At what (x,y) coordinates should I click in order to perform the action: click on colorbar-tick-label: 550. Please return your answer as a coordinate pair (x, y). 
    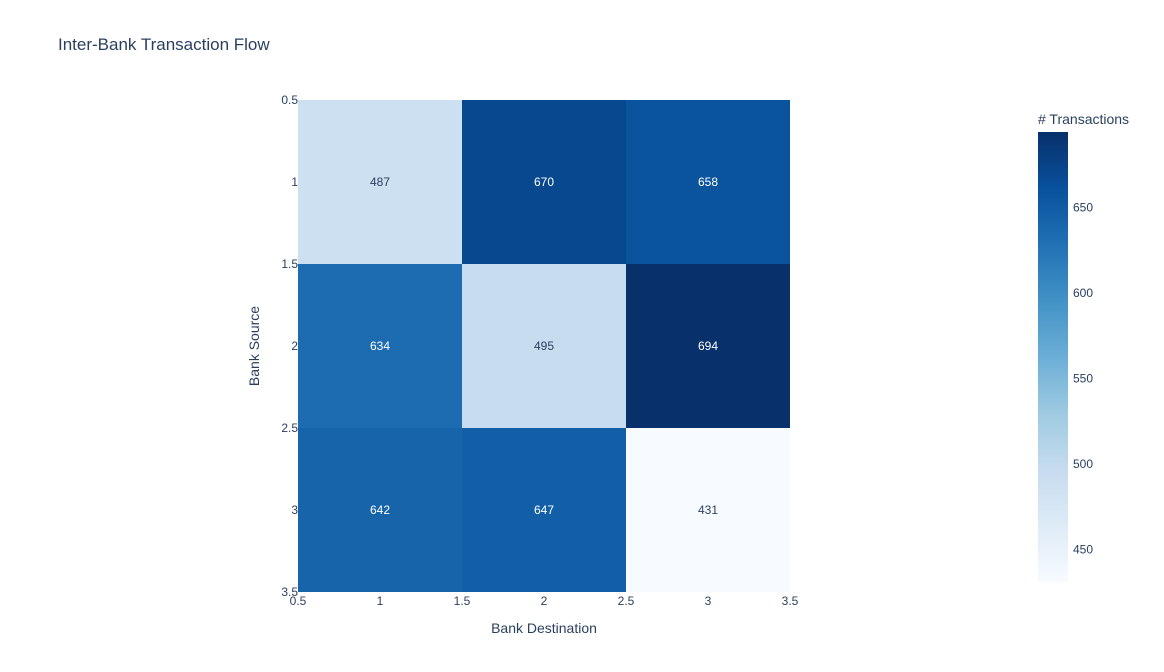
    Looking at the image, I should click on (1083, 378).